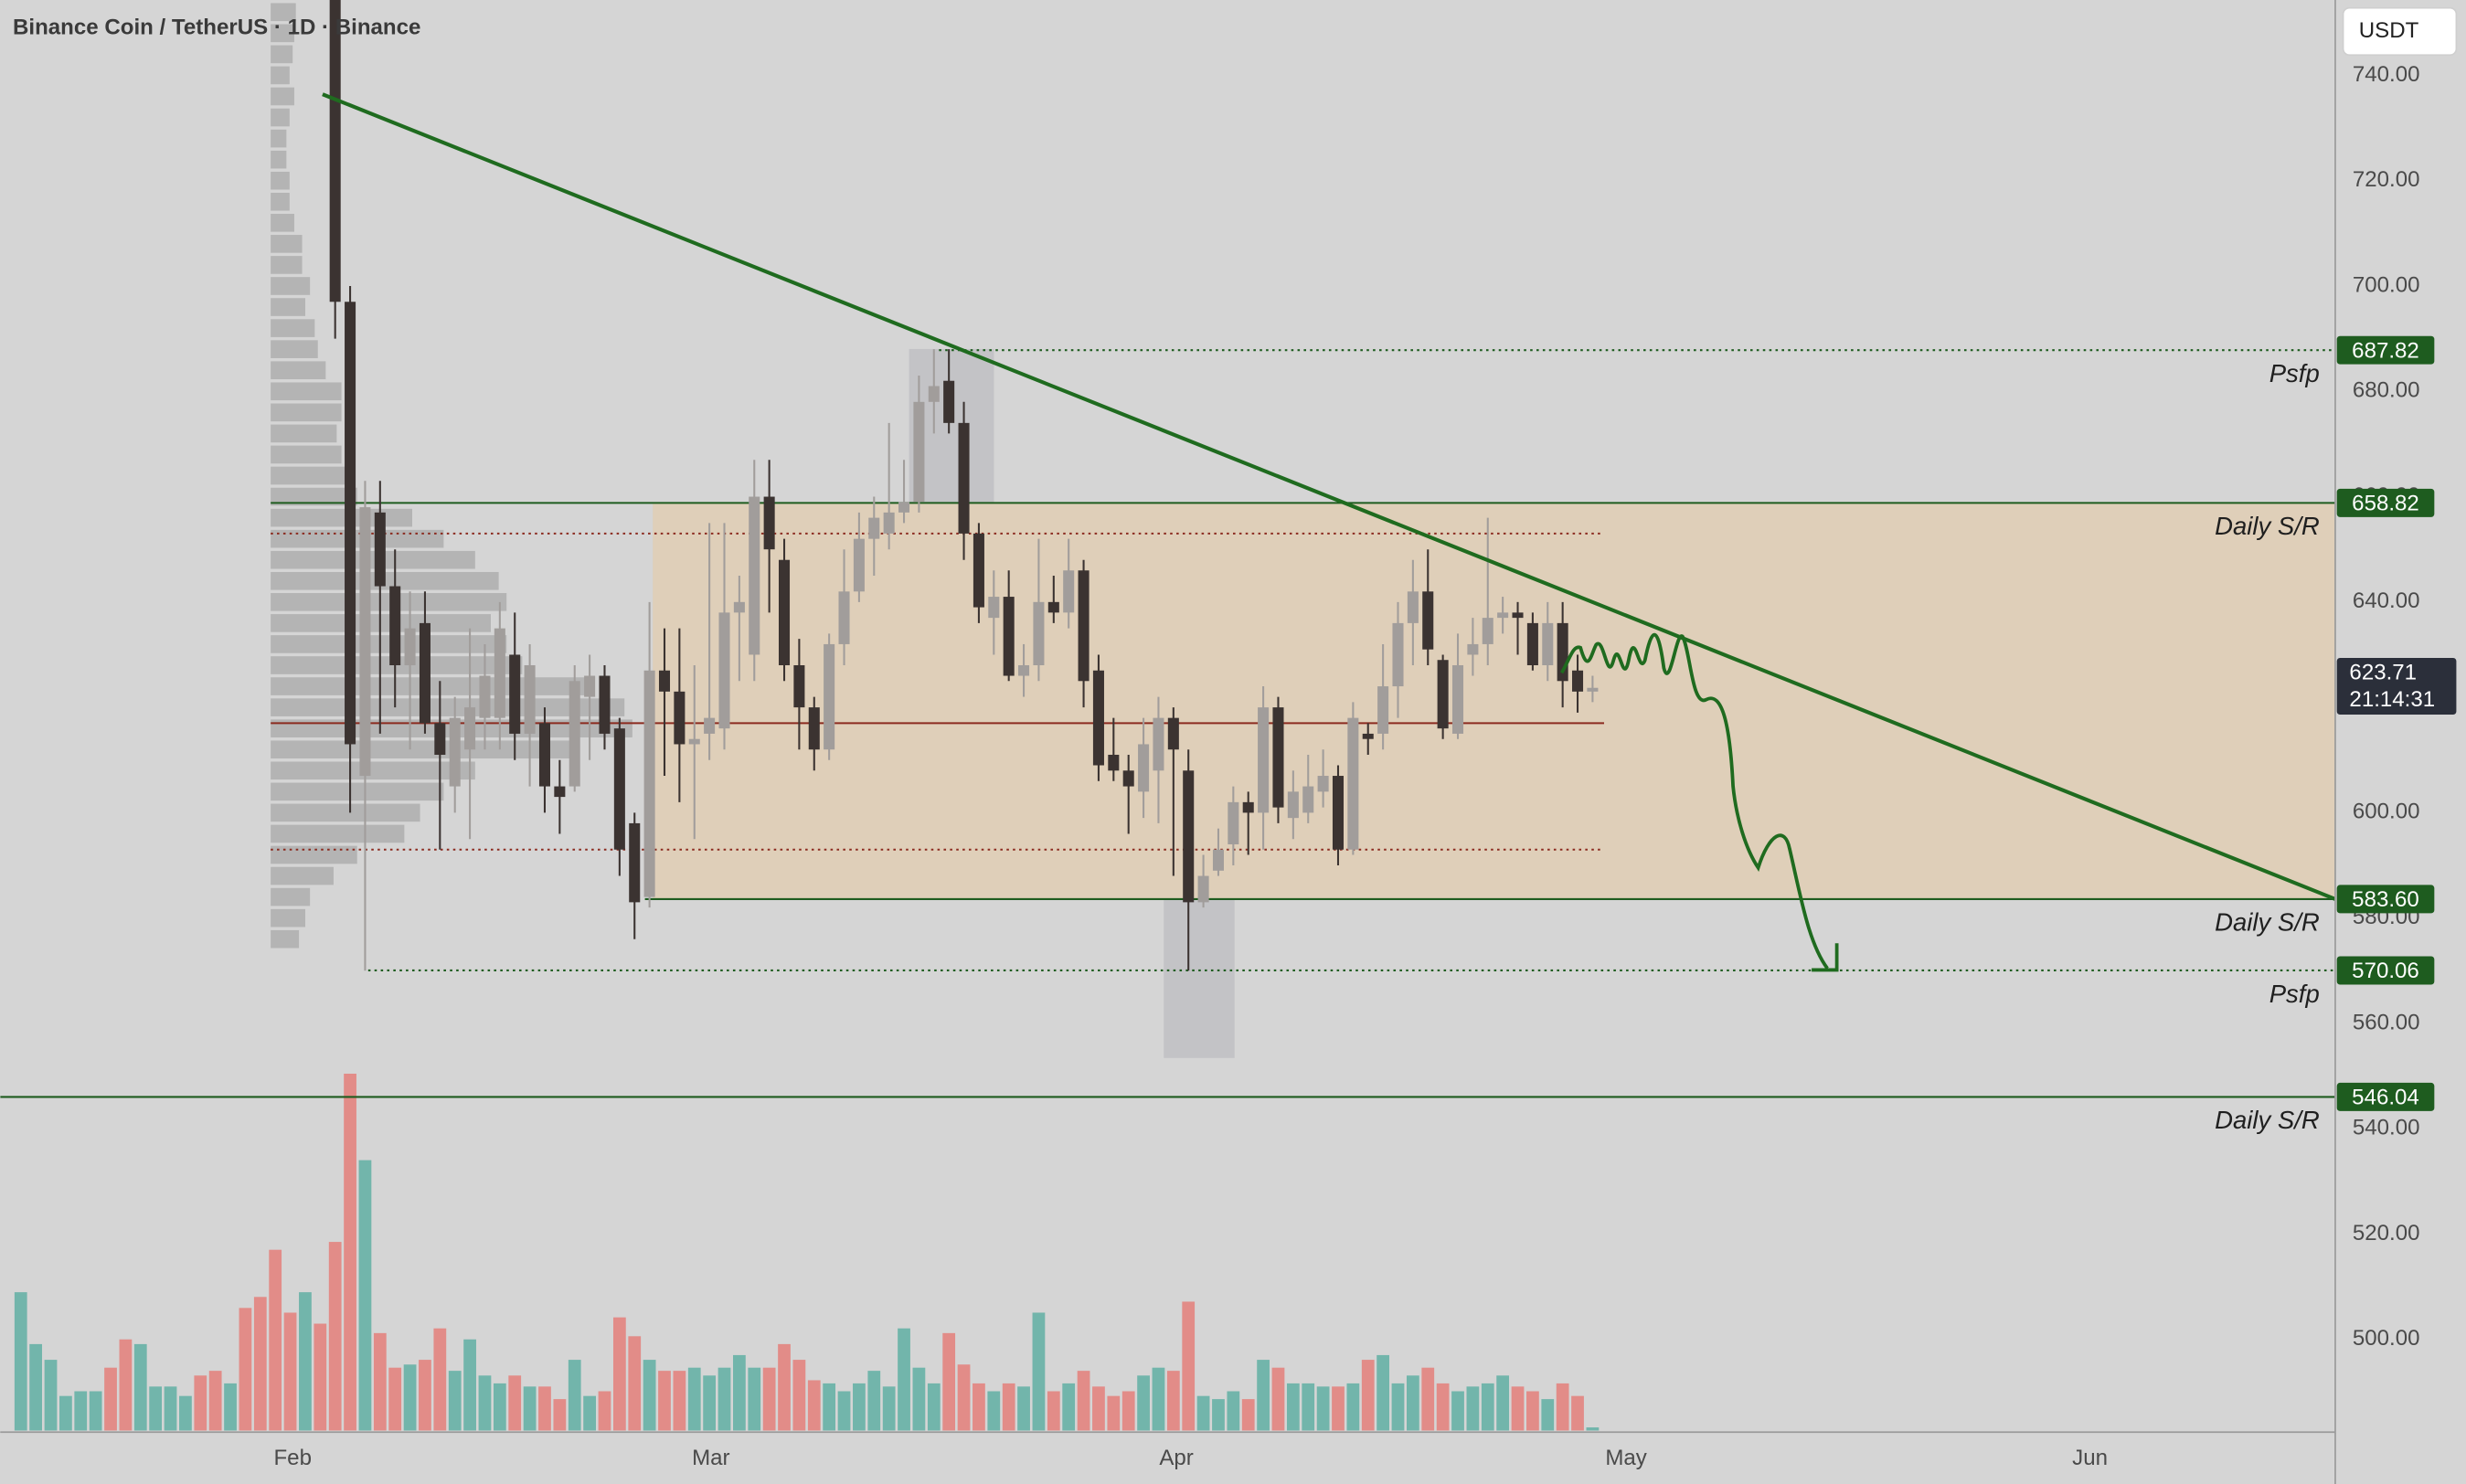  What do you see at coordinates (2386, 1234) in the screenshot?
I see `y-tick-label: 520.00` at bounding box center [2386, 1234].